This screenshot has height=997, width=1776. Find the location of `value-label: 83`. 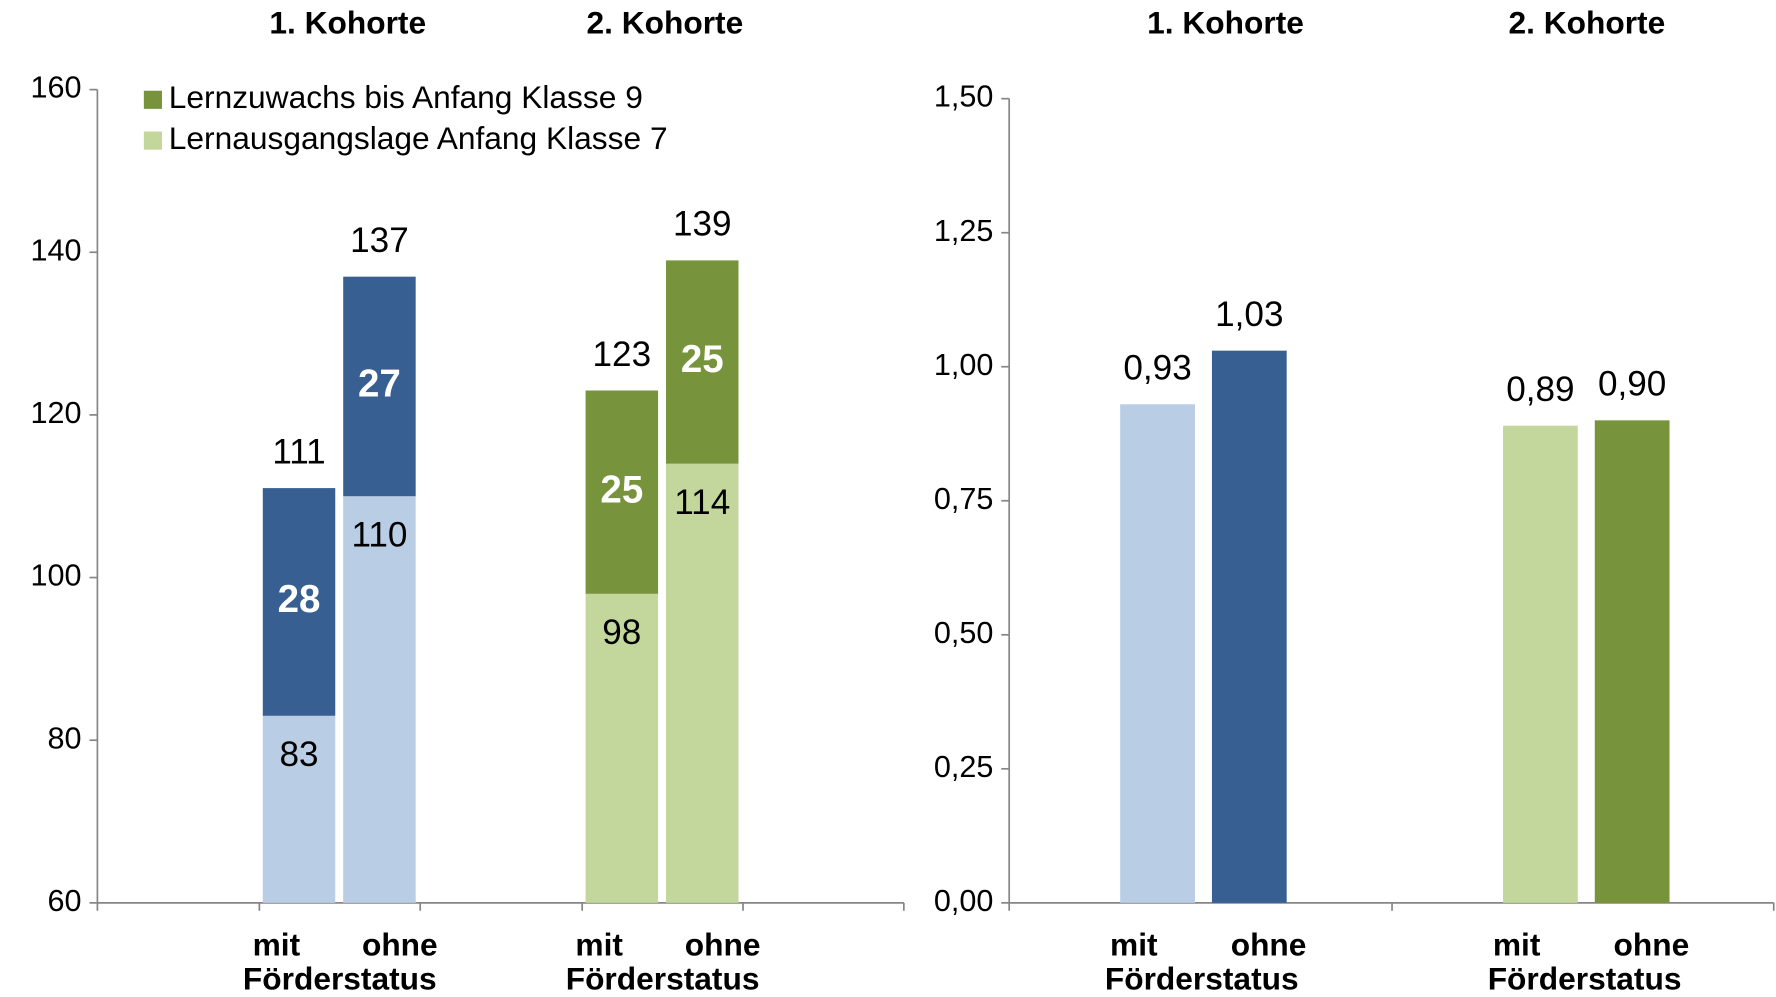

value-label: 83 is located at coordinates (298, 754).